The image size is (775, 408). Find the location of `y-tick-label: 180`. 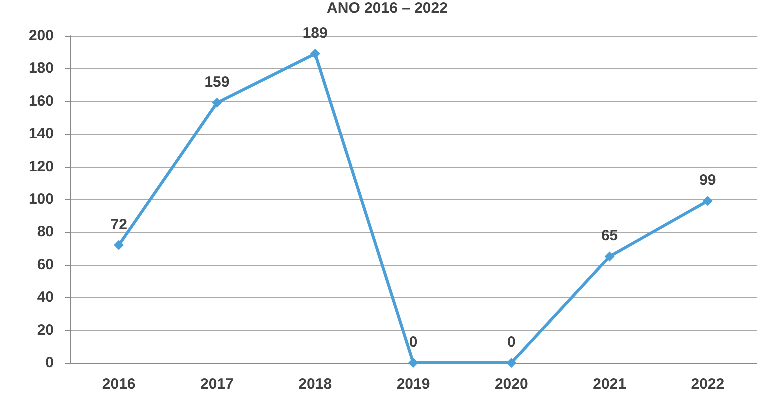

y-tick-label: 180 is located at coordinates (41, 69).